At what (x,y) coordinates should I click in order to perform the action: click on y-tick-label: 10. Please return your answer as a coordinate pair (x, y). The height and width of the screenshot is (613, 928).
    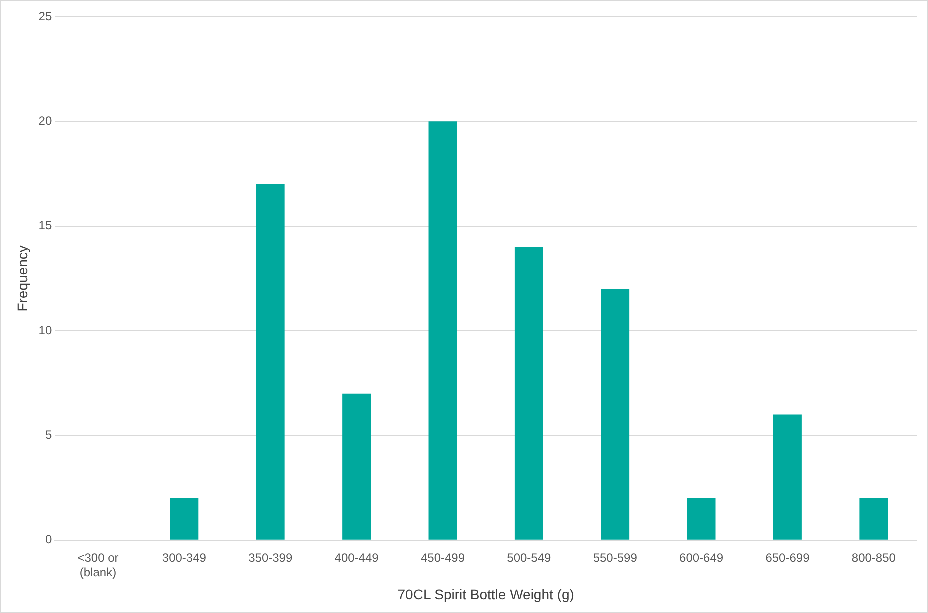
    Looking at the image, I should click on (45, 330).